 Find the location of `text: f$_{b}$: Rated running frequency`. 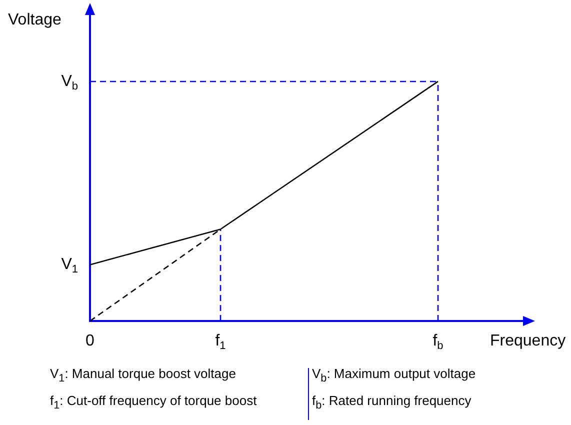

text: f$_{b}$: Rated running frequency is located at coordinates (392, 402).